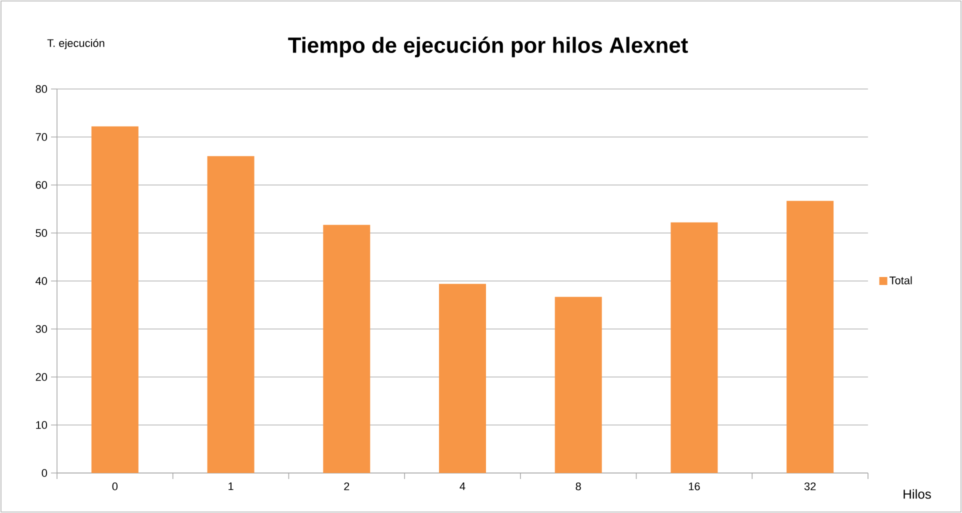 This screenshot has width=962, height=513. I want to click on y-tick-label: 20, so click(42, 377).